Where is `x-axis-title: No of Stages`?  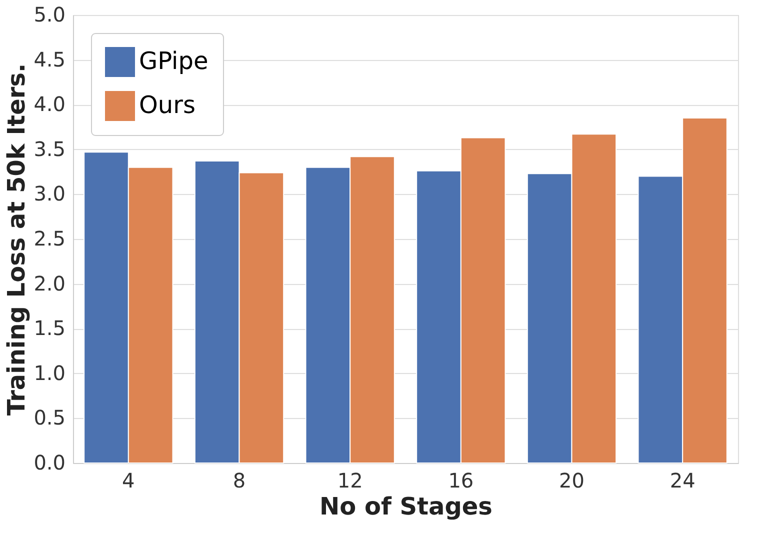
x-axis-title: No of Stages is located at coordinates (406, 506).